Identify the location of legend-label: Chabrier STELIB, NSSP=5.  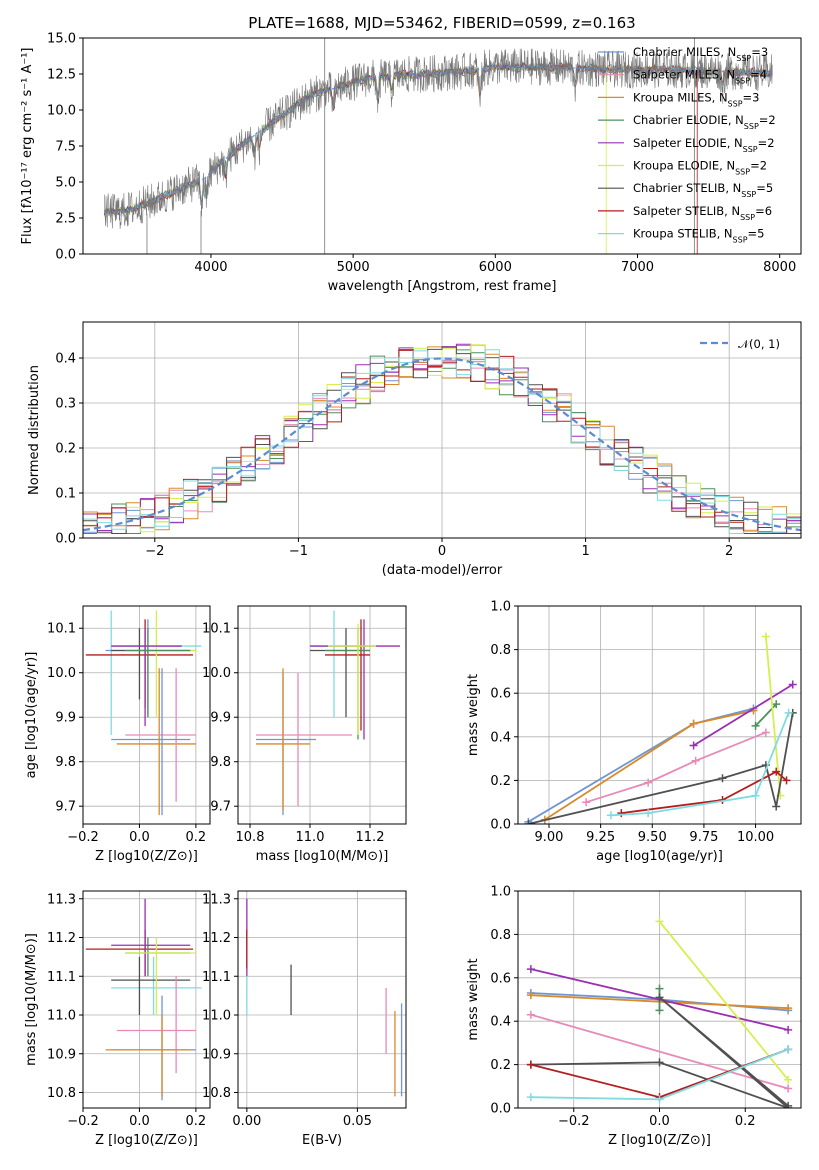
(703, 190).